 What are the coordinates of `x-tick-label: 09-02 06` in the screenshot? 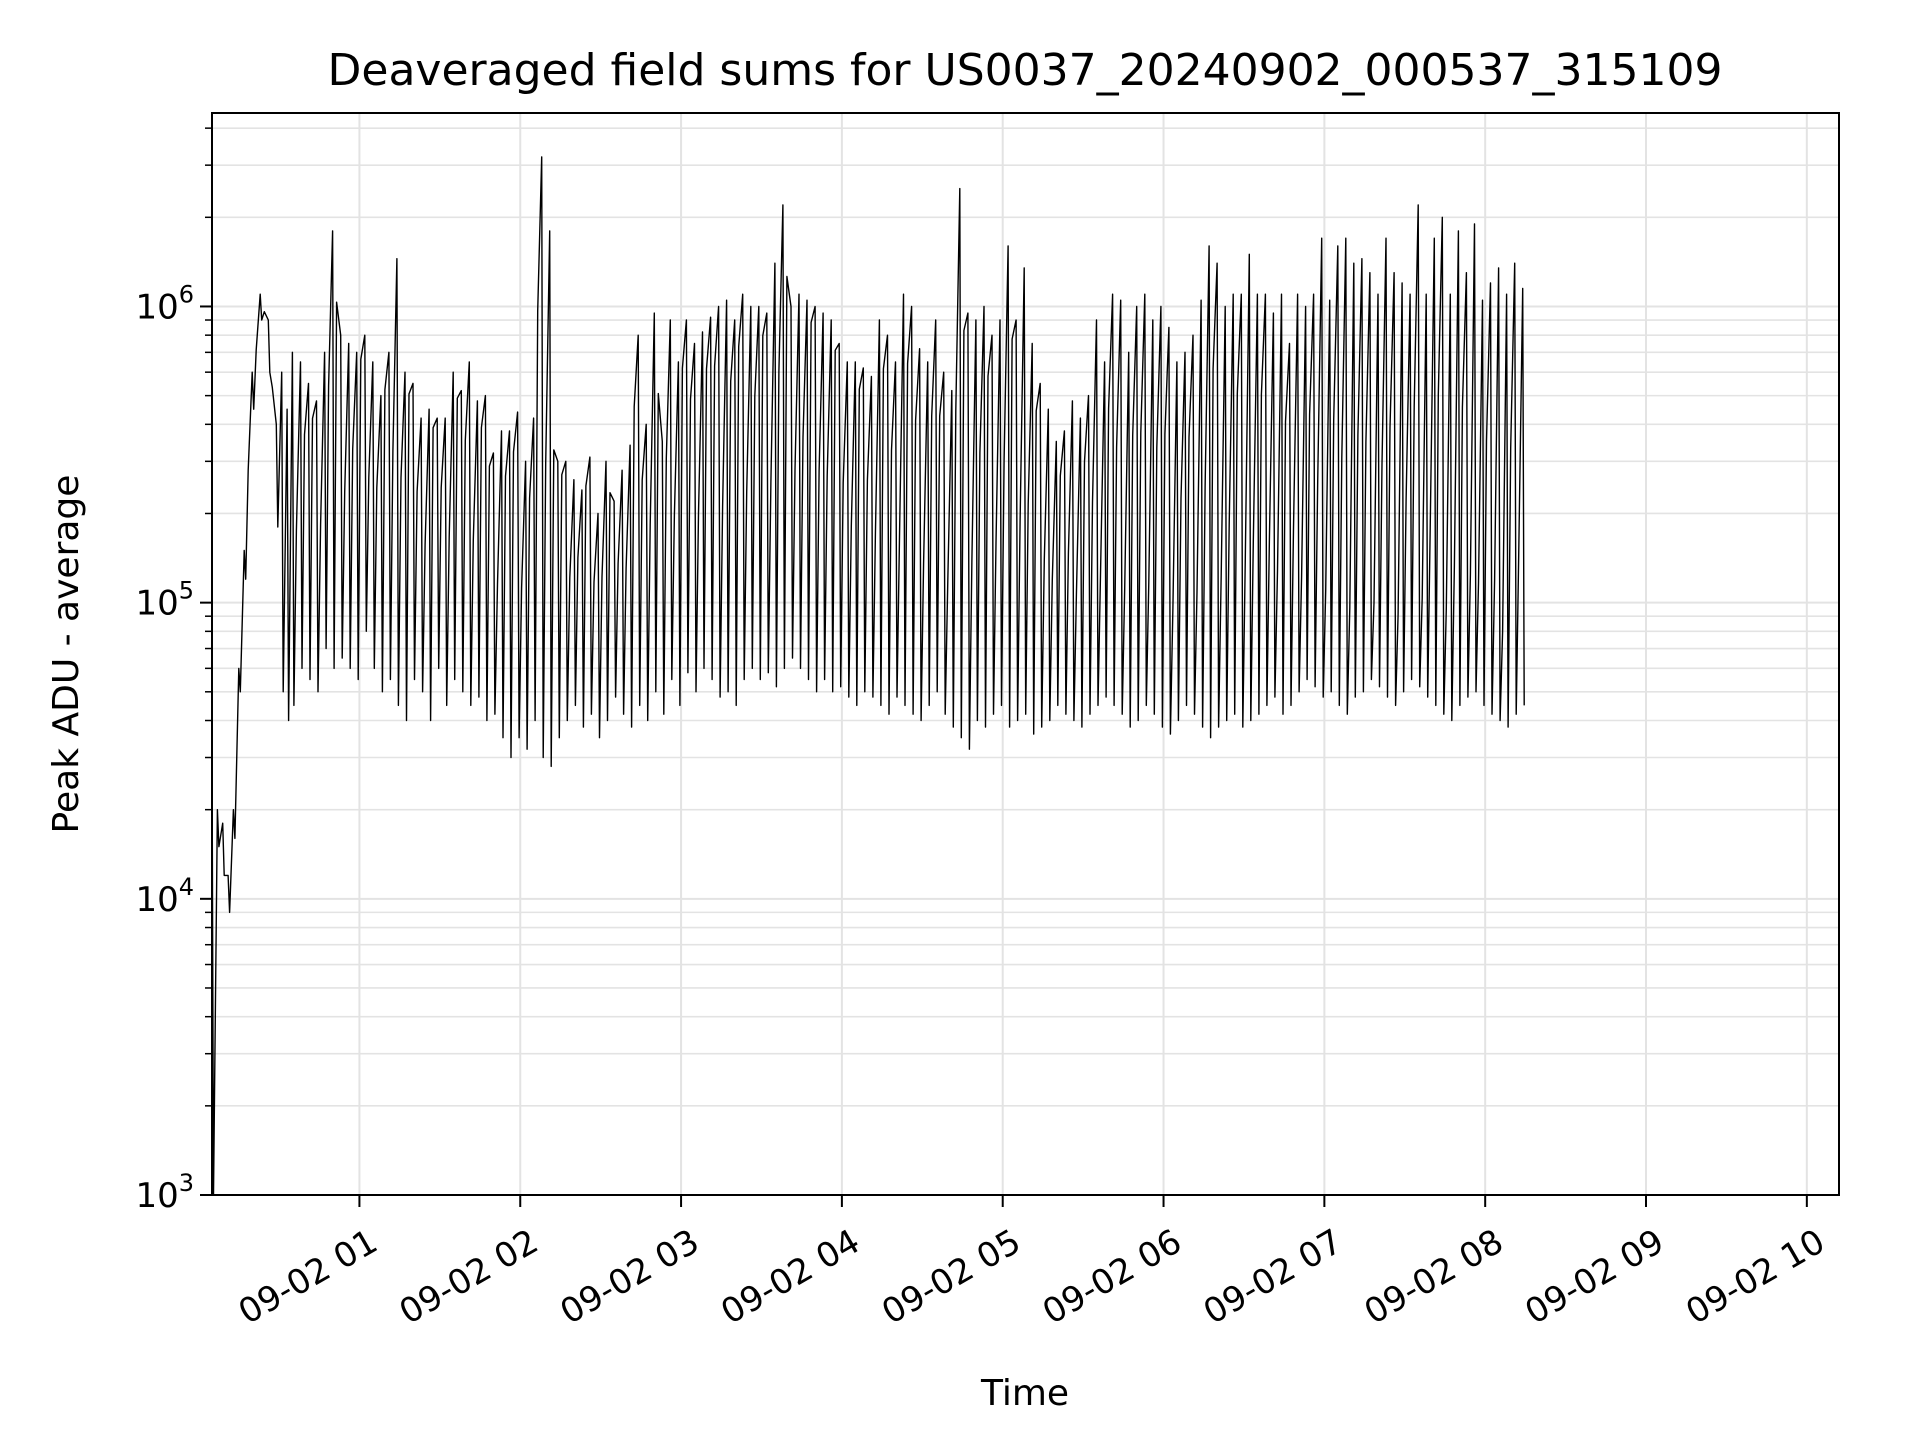 It's located at (1112, 1277).